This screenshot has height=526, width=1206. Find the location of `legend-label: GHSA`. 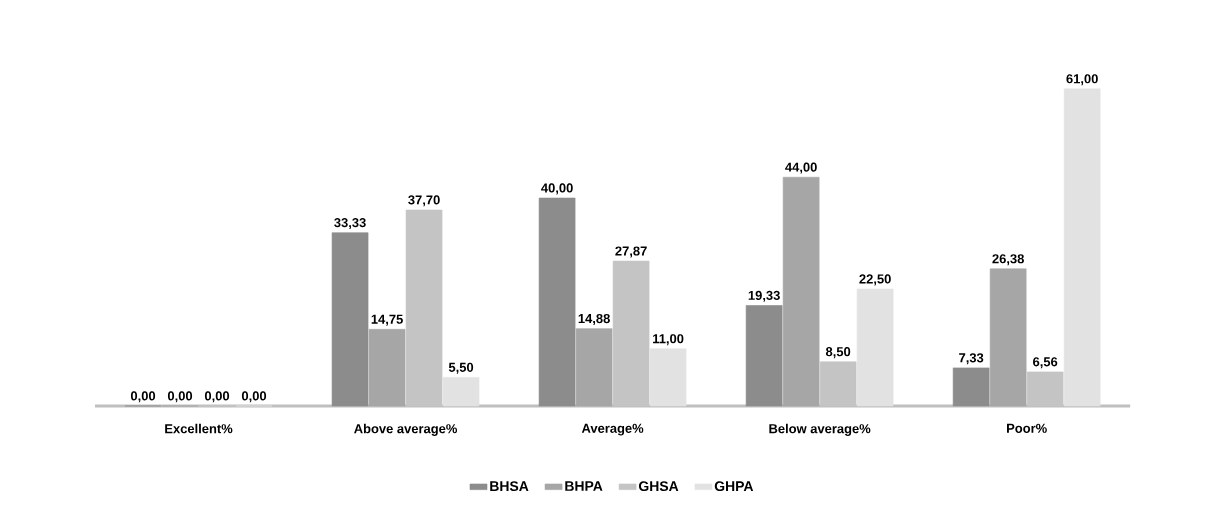

legend-label: GHSA is located at coordinates (658, 486).